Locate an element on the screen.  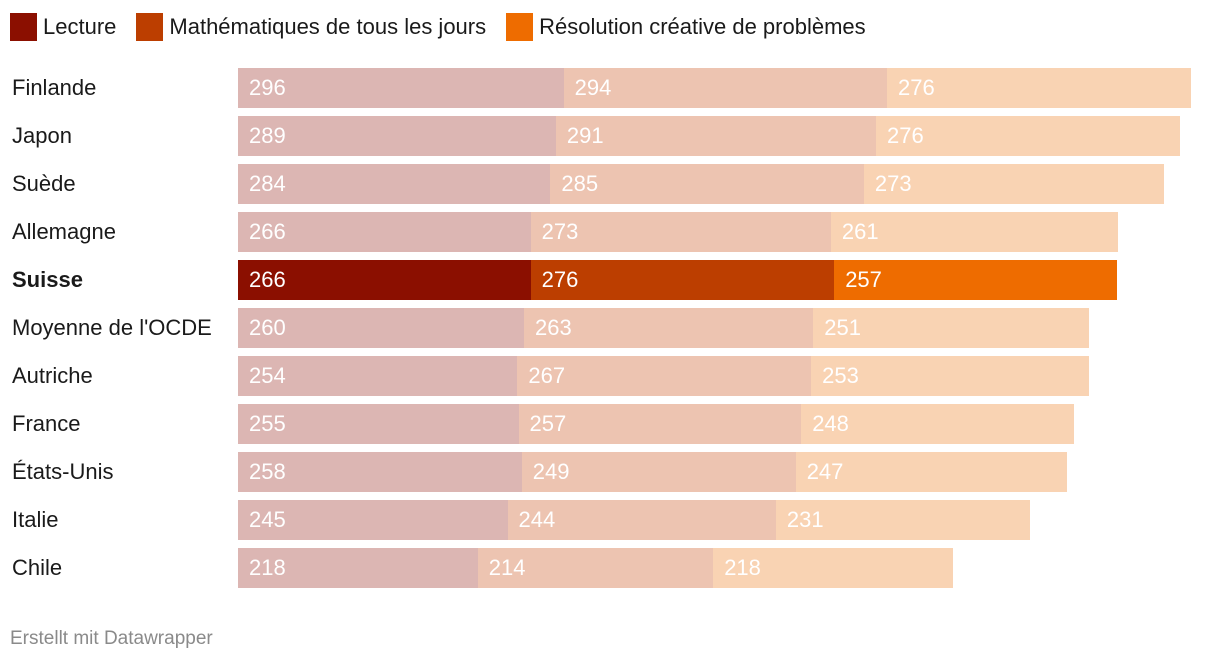
legend-item: Résolution créative de problèmes is located at coordinates (686, 27).